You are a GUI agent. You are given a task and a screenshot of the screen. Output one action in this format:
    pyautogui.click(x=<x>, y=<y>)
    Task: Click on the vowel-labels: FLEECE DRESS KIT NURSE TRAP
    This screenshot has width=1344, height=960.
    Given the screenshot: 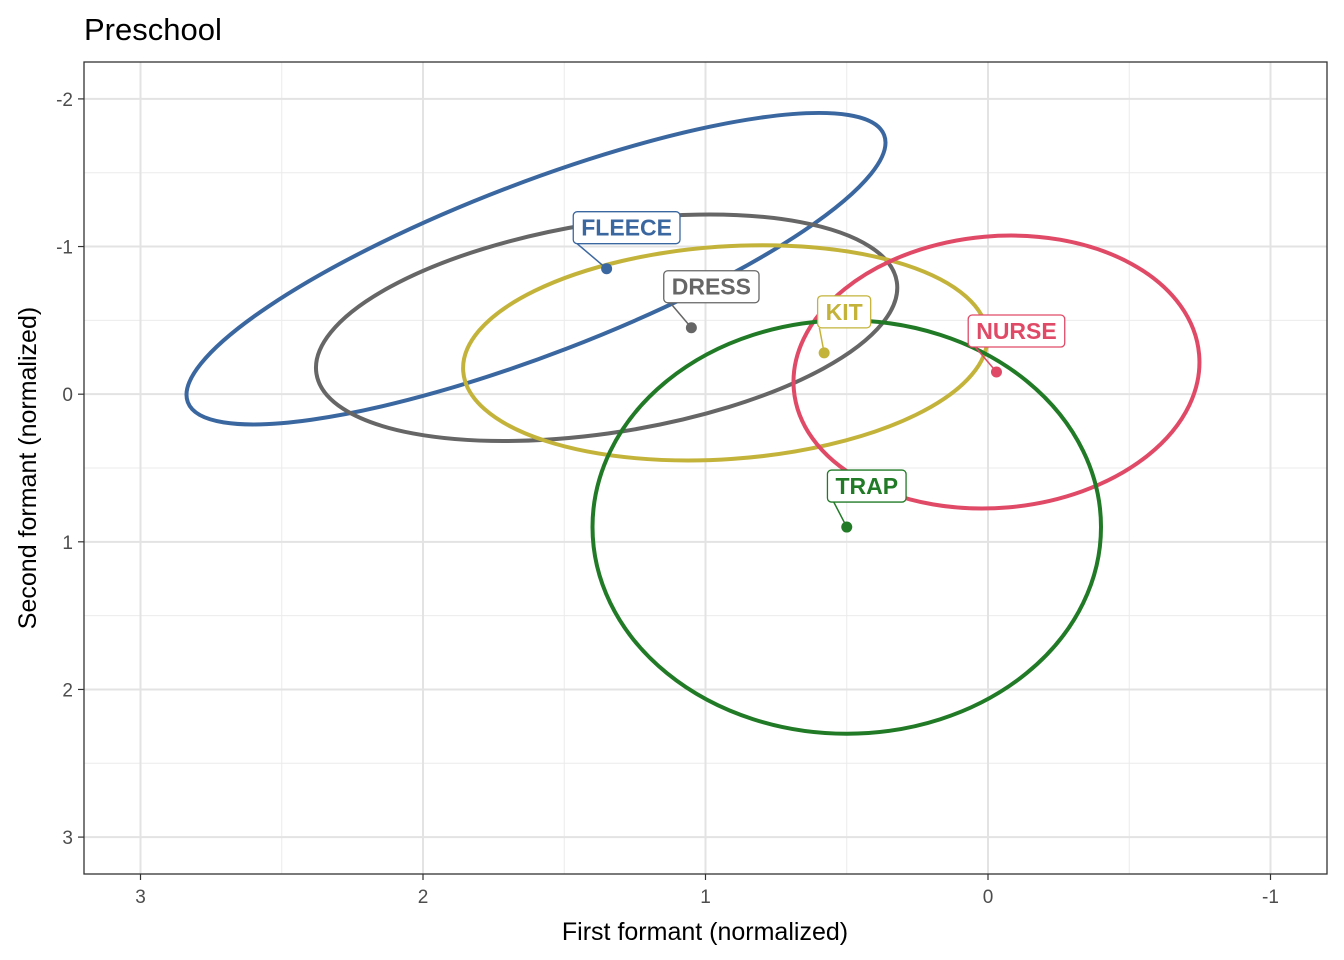 What is the action you would take?
    pyautogui.click(x=819, y=369)
    